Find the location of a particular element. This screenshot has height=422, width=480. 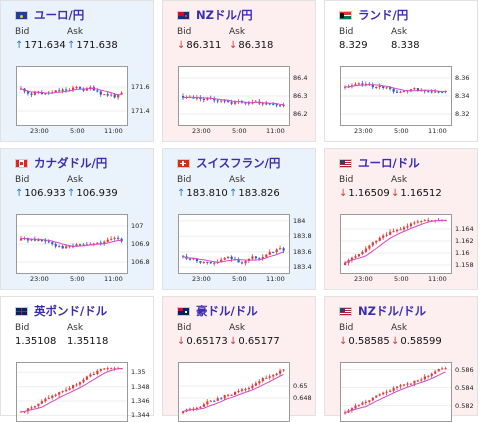

pair-title: ユーロ/円 is located at coordinates (49, 15).